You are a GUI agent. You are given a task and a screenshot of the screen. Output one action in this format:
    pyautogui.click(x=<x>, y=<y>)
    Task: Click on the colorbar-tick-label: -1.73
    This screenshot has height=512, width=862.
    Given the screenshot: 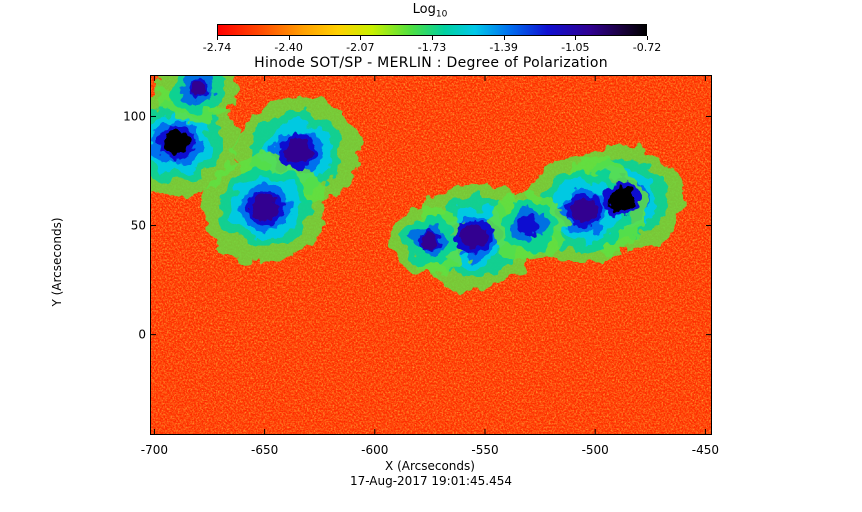 What is the action you would take?
    pyautogui.click(x=432, y=47)
    